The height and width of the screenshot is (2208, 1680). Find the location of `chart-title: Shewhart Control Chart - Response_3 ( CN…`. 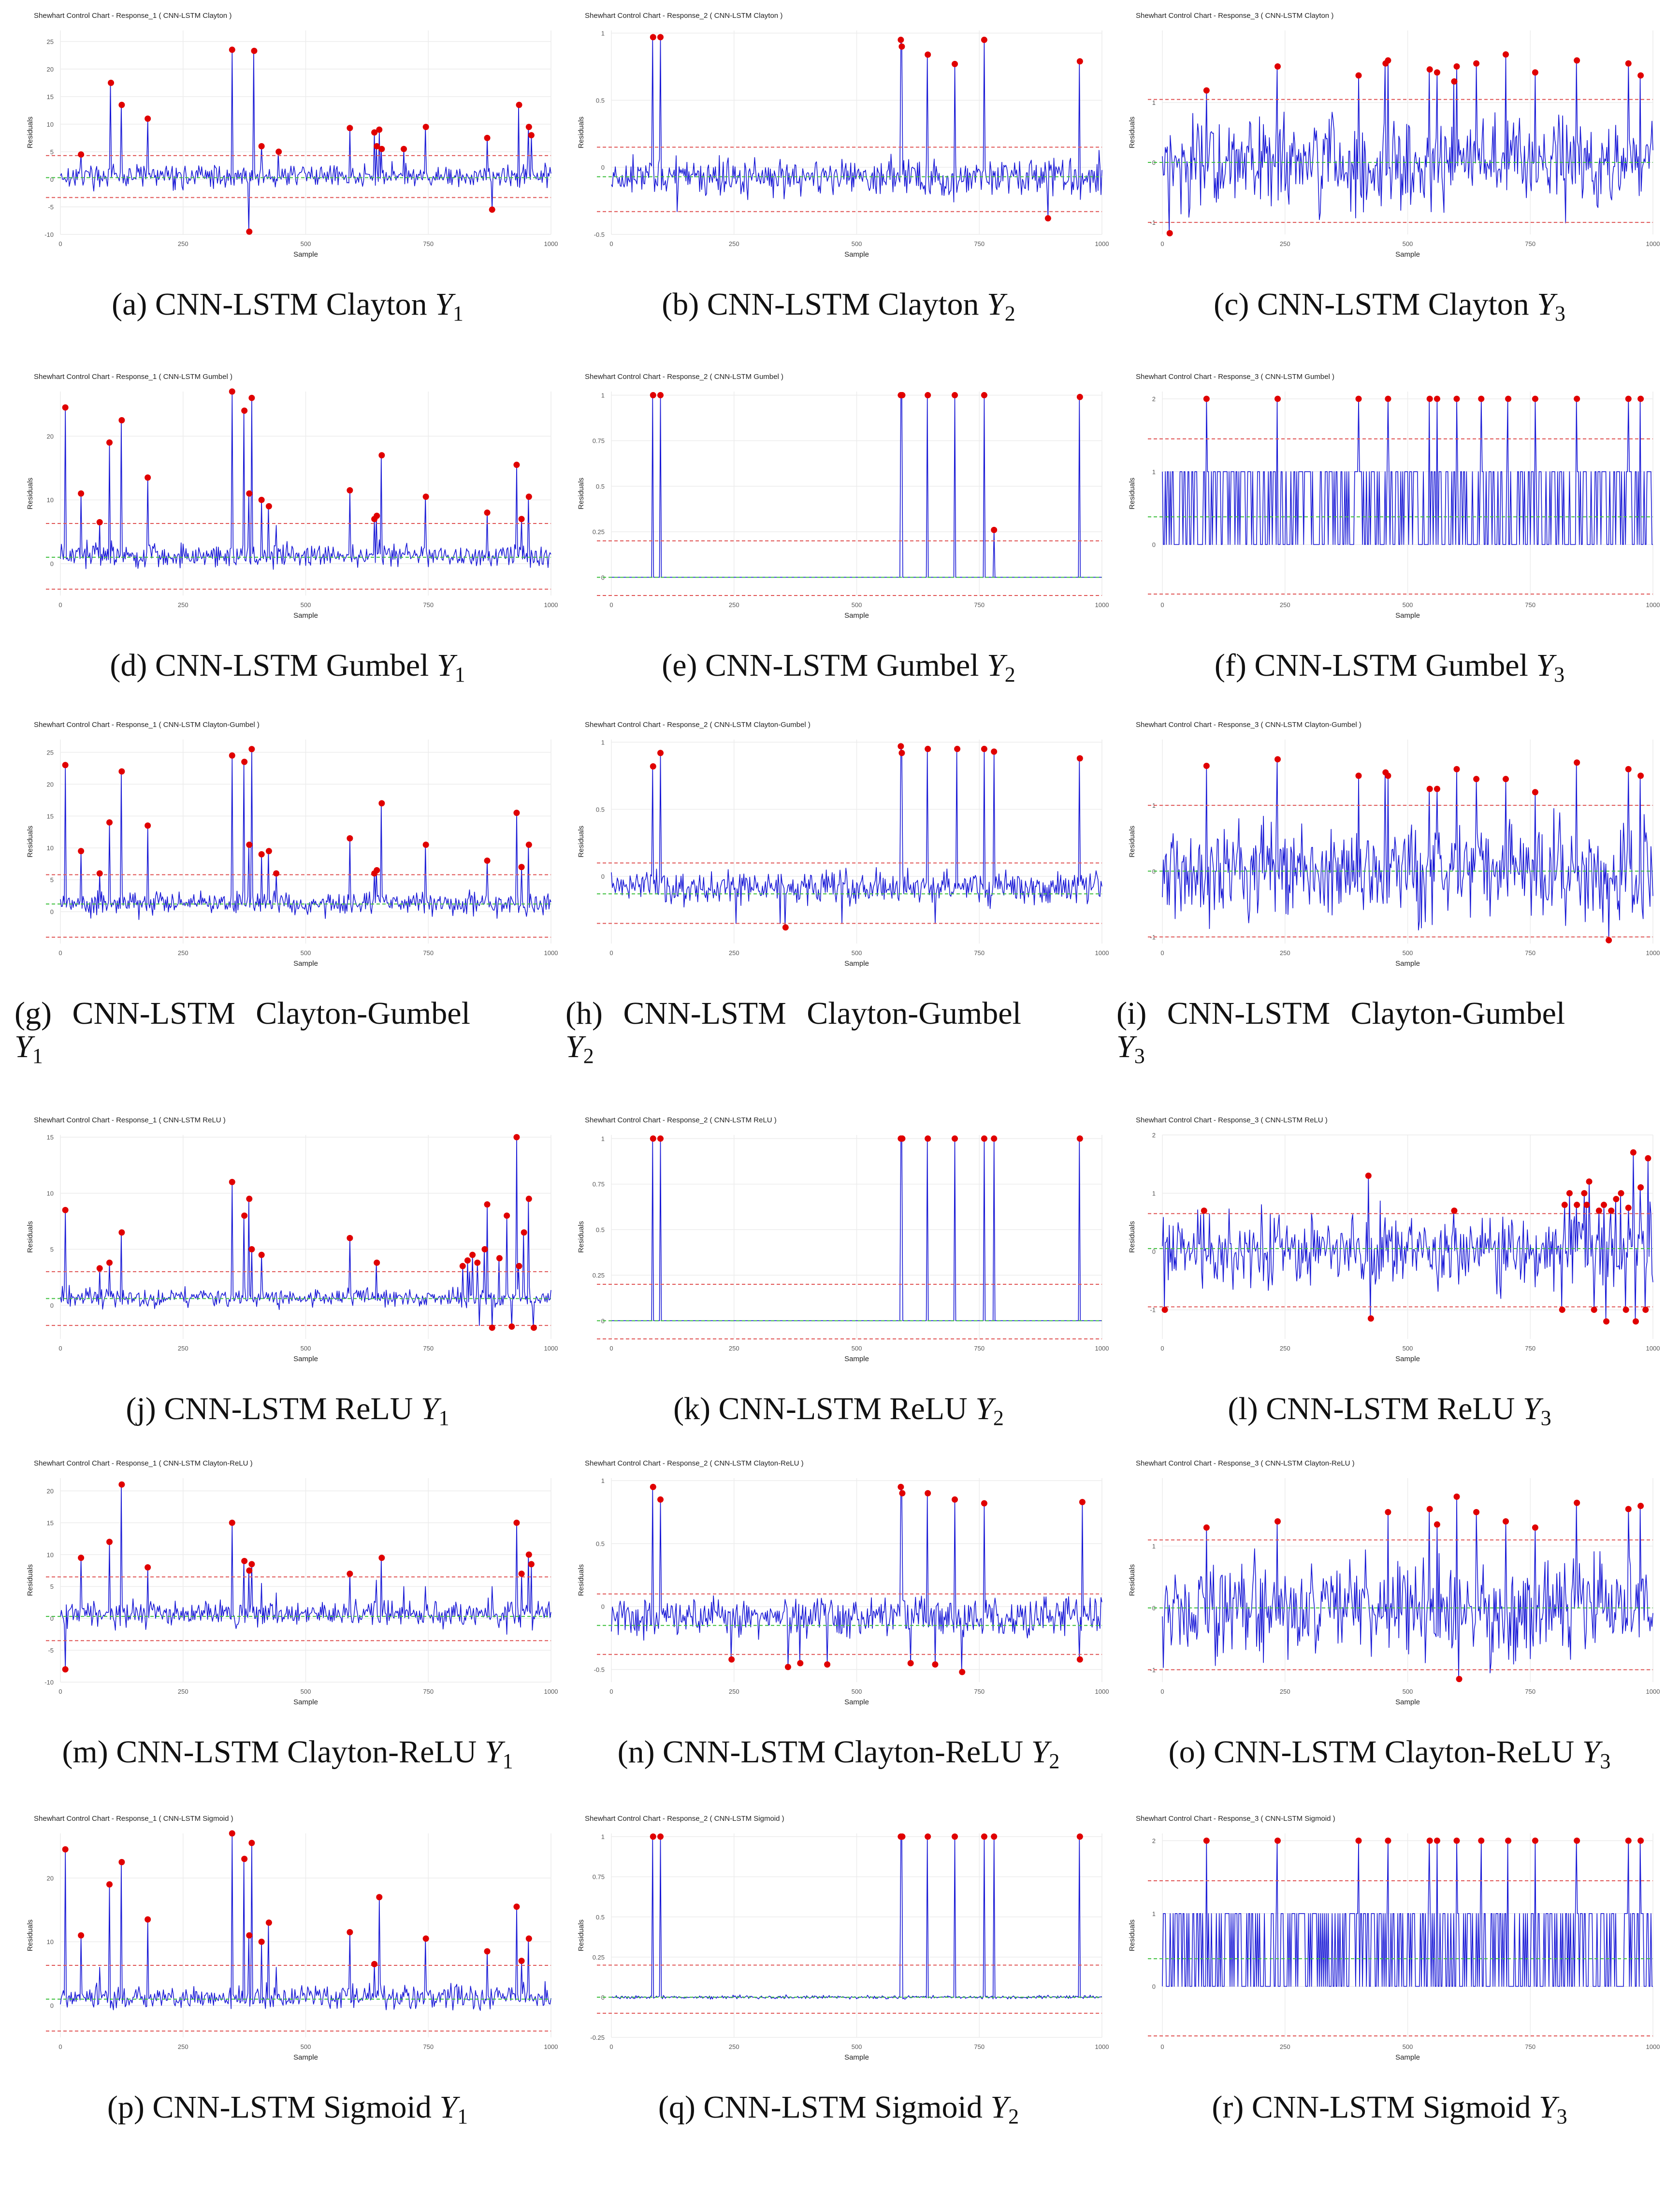

chart-title: Shewhart Control Chart - Response_3 ( CN… is located at coordinates (1246, 1463).